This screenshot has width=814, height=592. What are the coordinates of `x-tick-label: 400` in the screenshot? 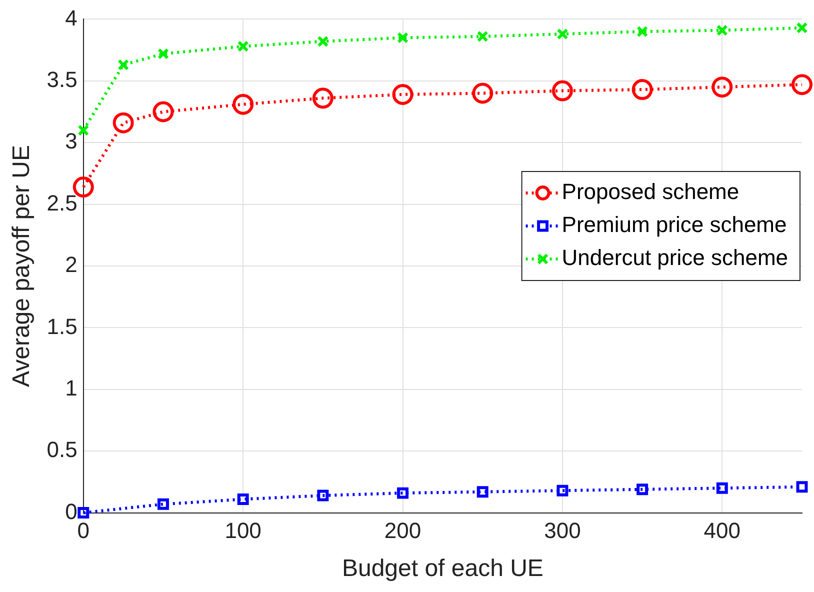 It's located at (722, 531).